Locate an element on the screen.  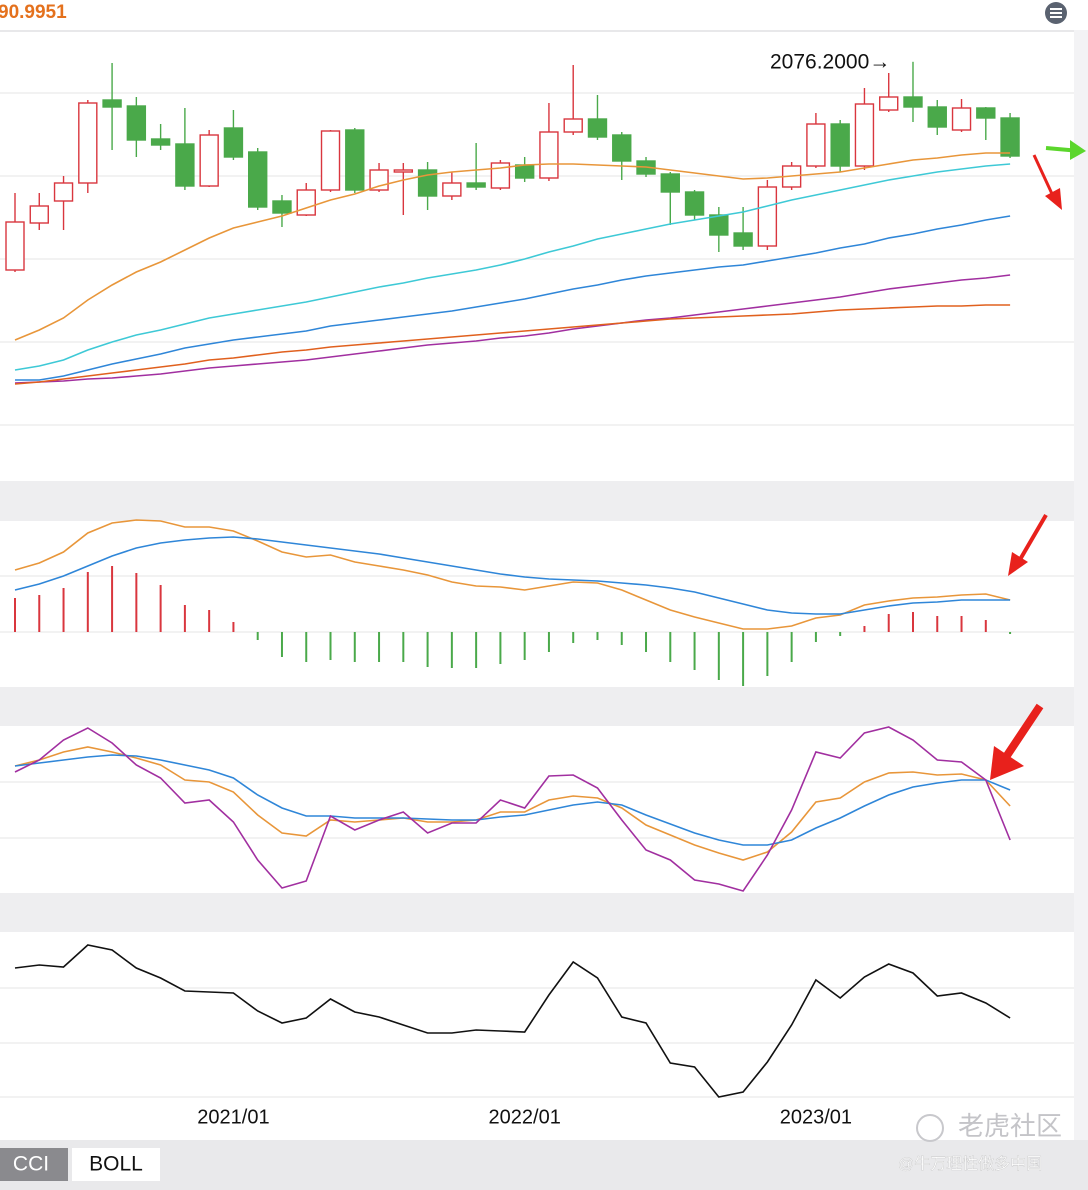
tab-label: CCI is located at coordinates (31, 1164).